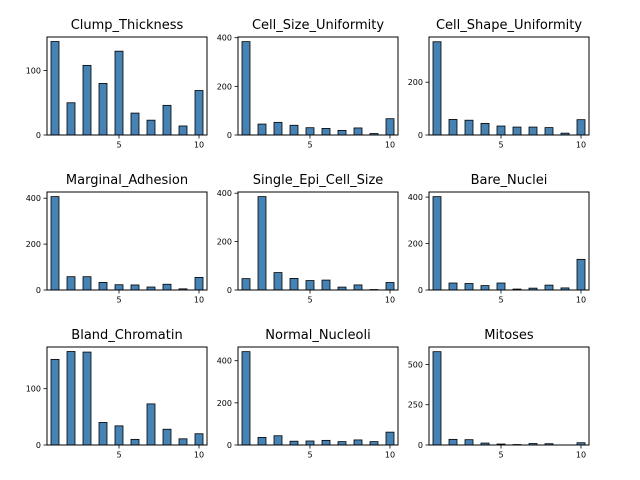 Image resolution: width=640 pixels, height=480 pixels. Describe the element at coordinates (415, 364) in the screenshot. I see `y-tick-label: 500` at that location.